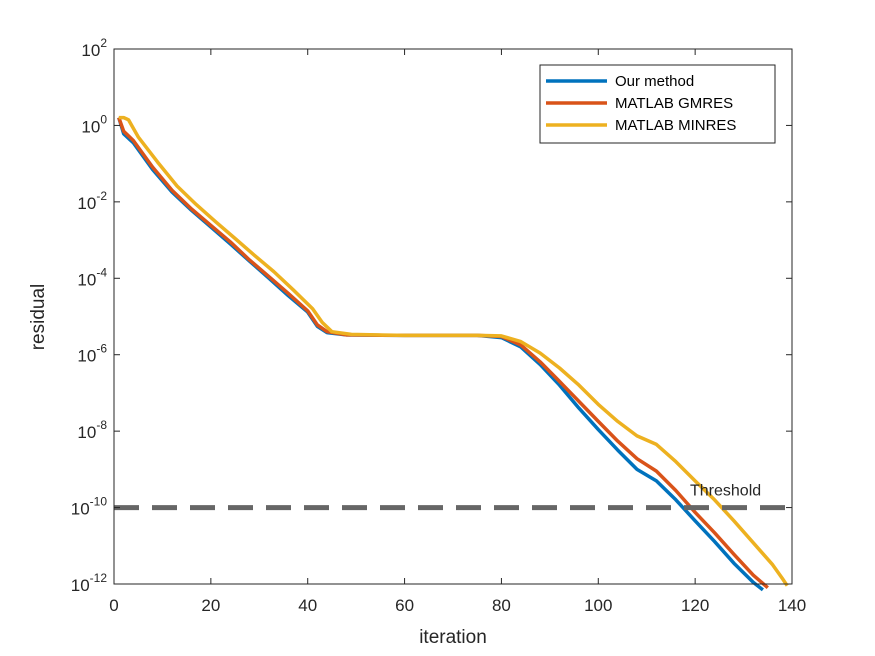 This screenshot has height=656, width=875. I want to click on threshold-layer: Threshold, so click(453, 497).